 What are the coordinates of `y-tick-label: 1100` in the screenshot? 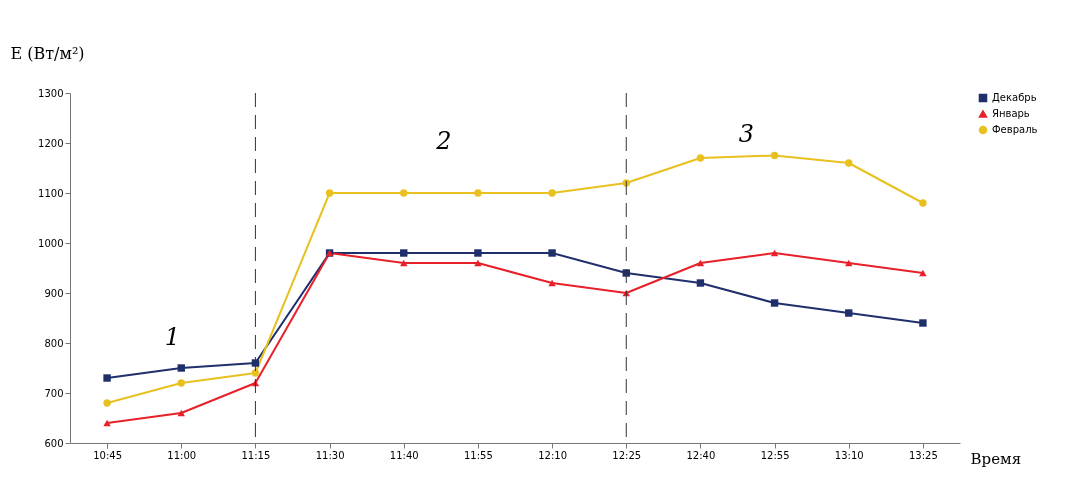 It's located at (51, 193).